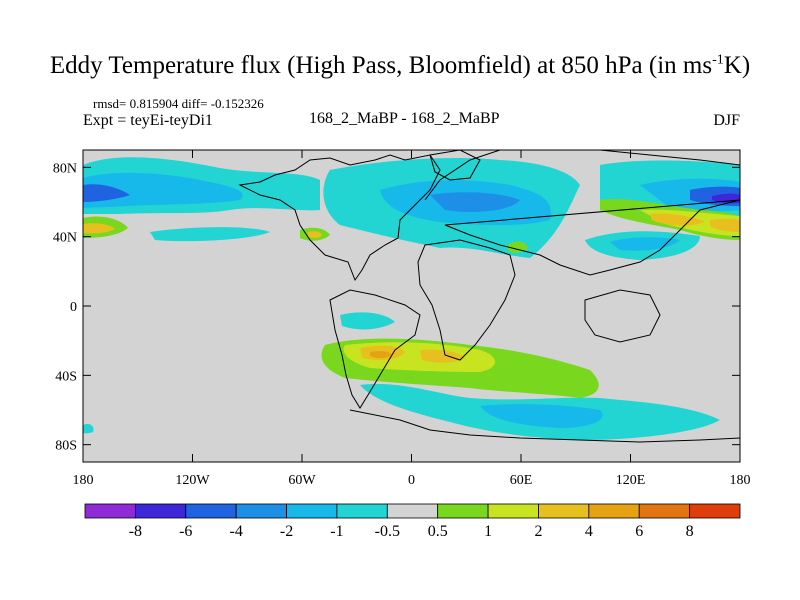 The height and width of the screenshot is (600, 800). What do you see at coordinates (66, 376) in the screenshot?
I see `lat-tick-label-3: 40S` at bounding box center [66, 376].